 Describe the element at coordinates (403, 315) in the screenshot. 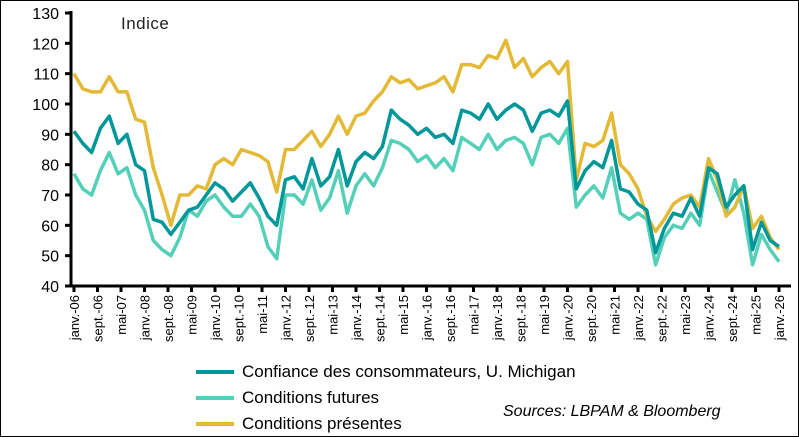

I see `x-tick-label: mai-15` at that location.